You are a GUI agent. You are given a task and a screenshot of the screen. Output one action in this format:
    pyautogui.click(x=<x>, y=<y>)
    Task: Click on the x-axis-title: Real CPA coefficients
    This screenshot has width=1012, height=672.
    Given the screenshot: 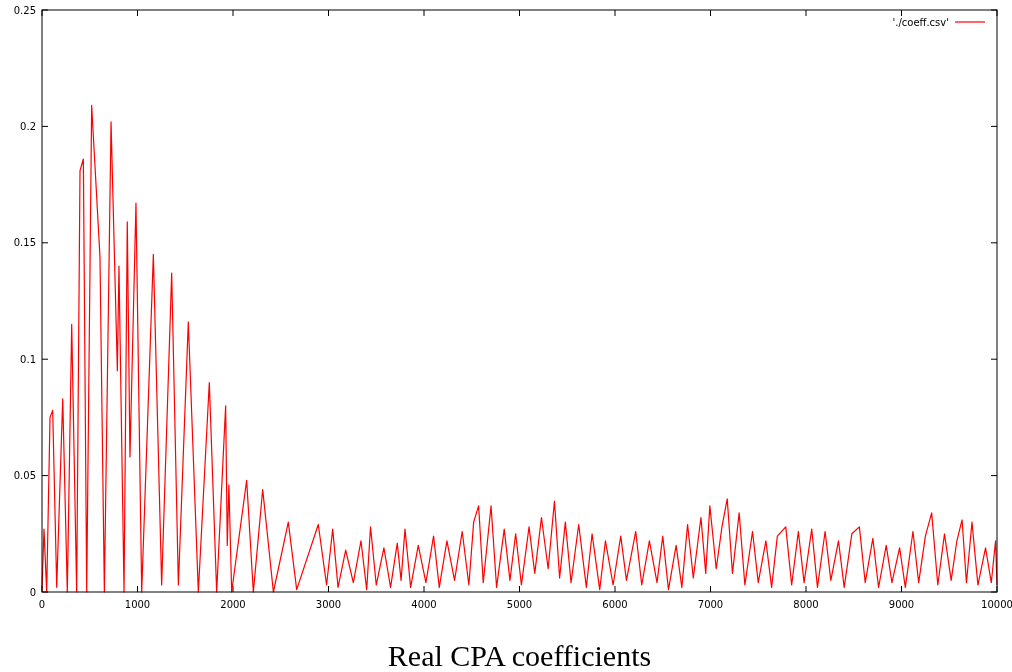 What is the action you would take?
    pyautogui.click(x=519, y=655)
    